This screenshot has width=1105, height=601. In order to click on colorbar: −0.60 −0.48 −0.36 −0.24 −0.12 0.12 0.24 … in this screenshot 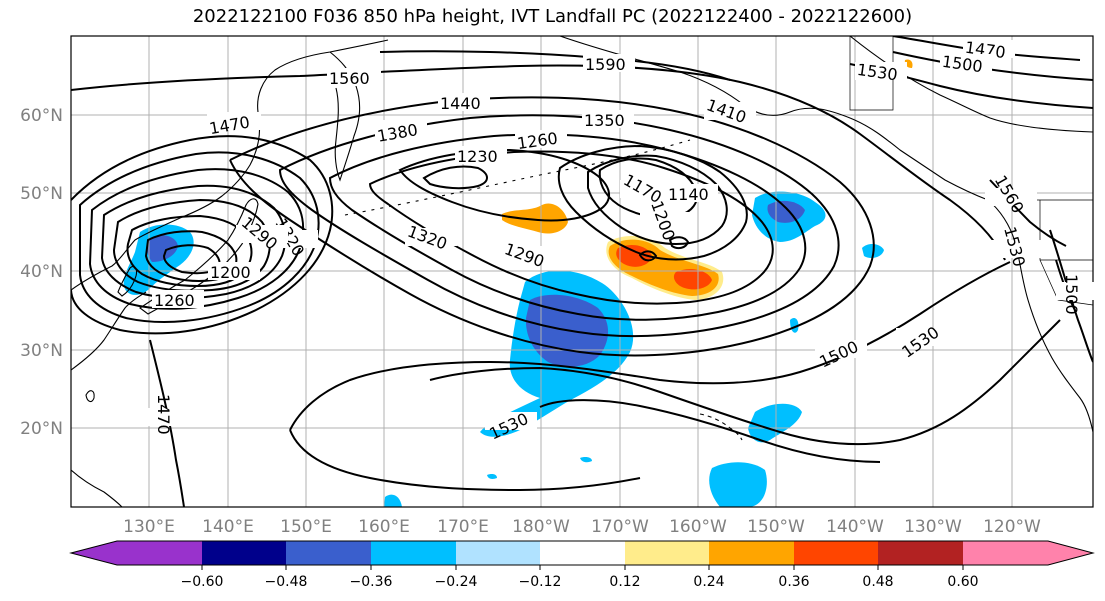, I will do `click(582, 565)`.